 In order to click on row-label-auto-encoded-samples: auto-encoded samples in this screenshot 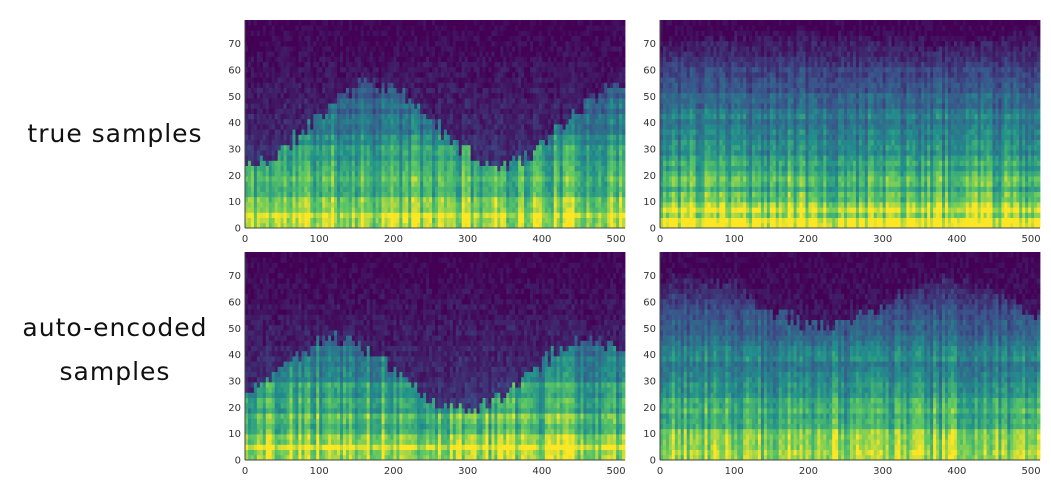, I will do `click(115, 350)`.